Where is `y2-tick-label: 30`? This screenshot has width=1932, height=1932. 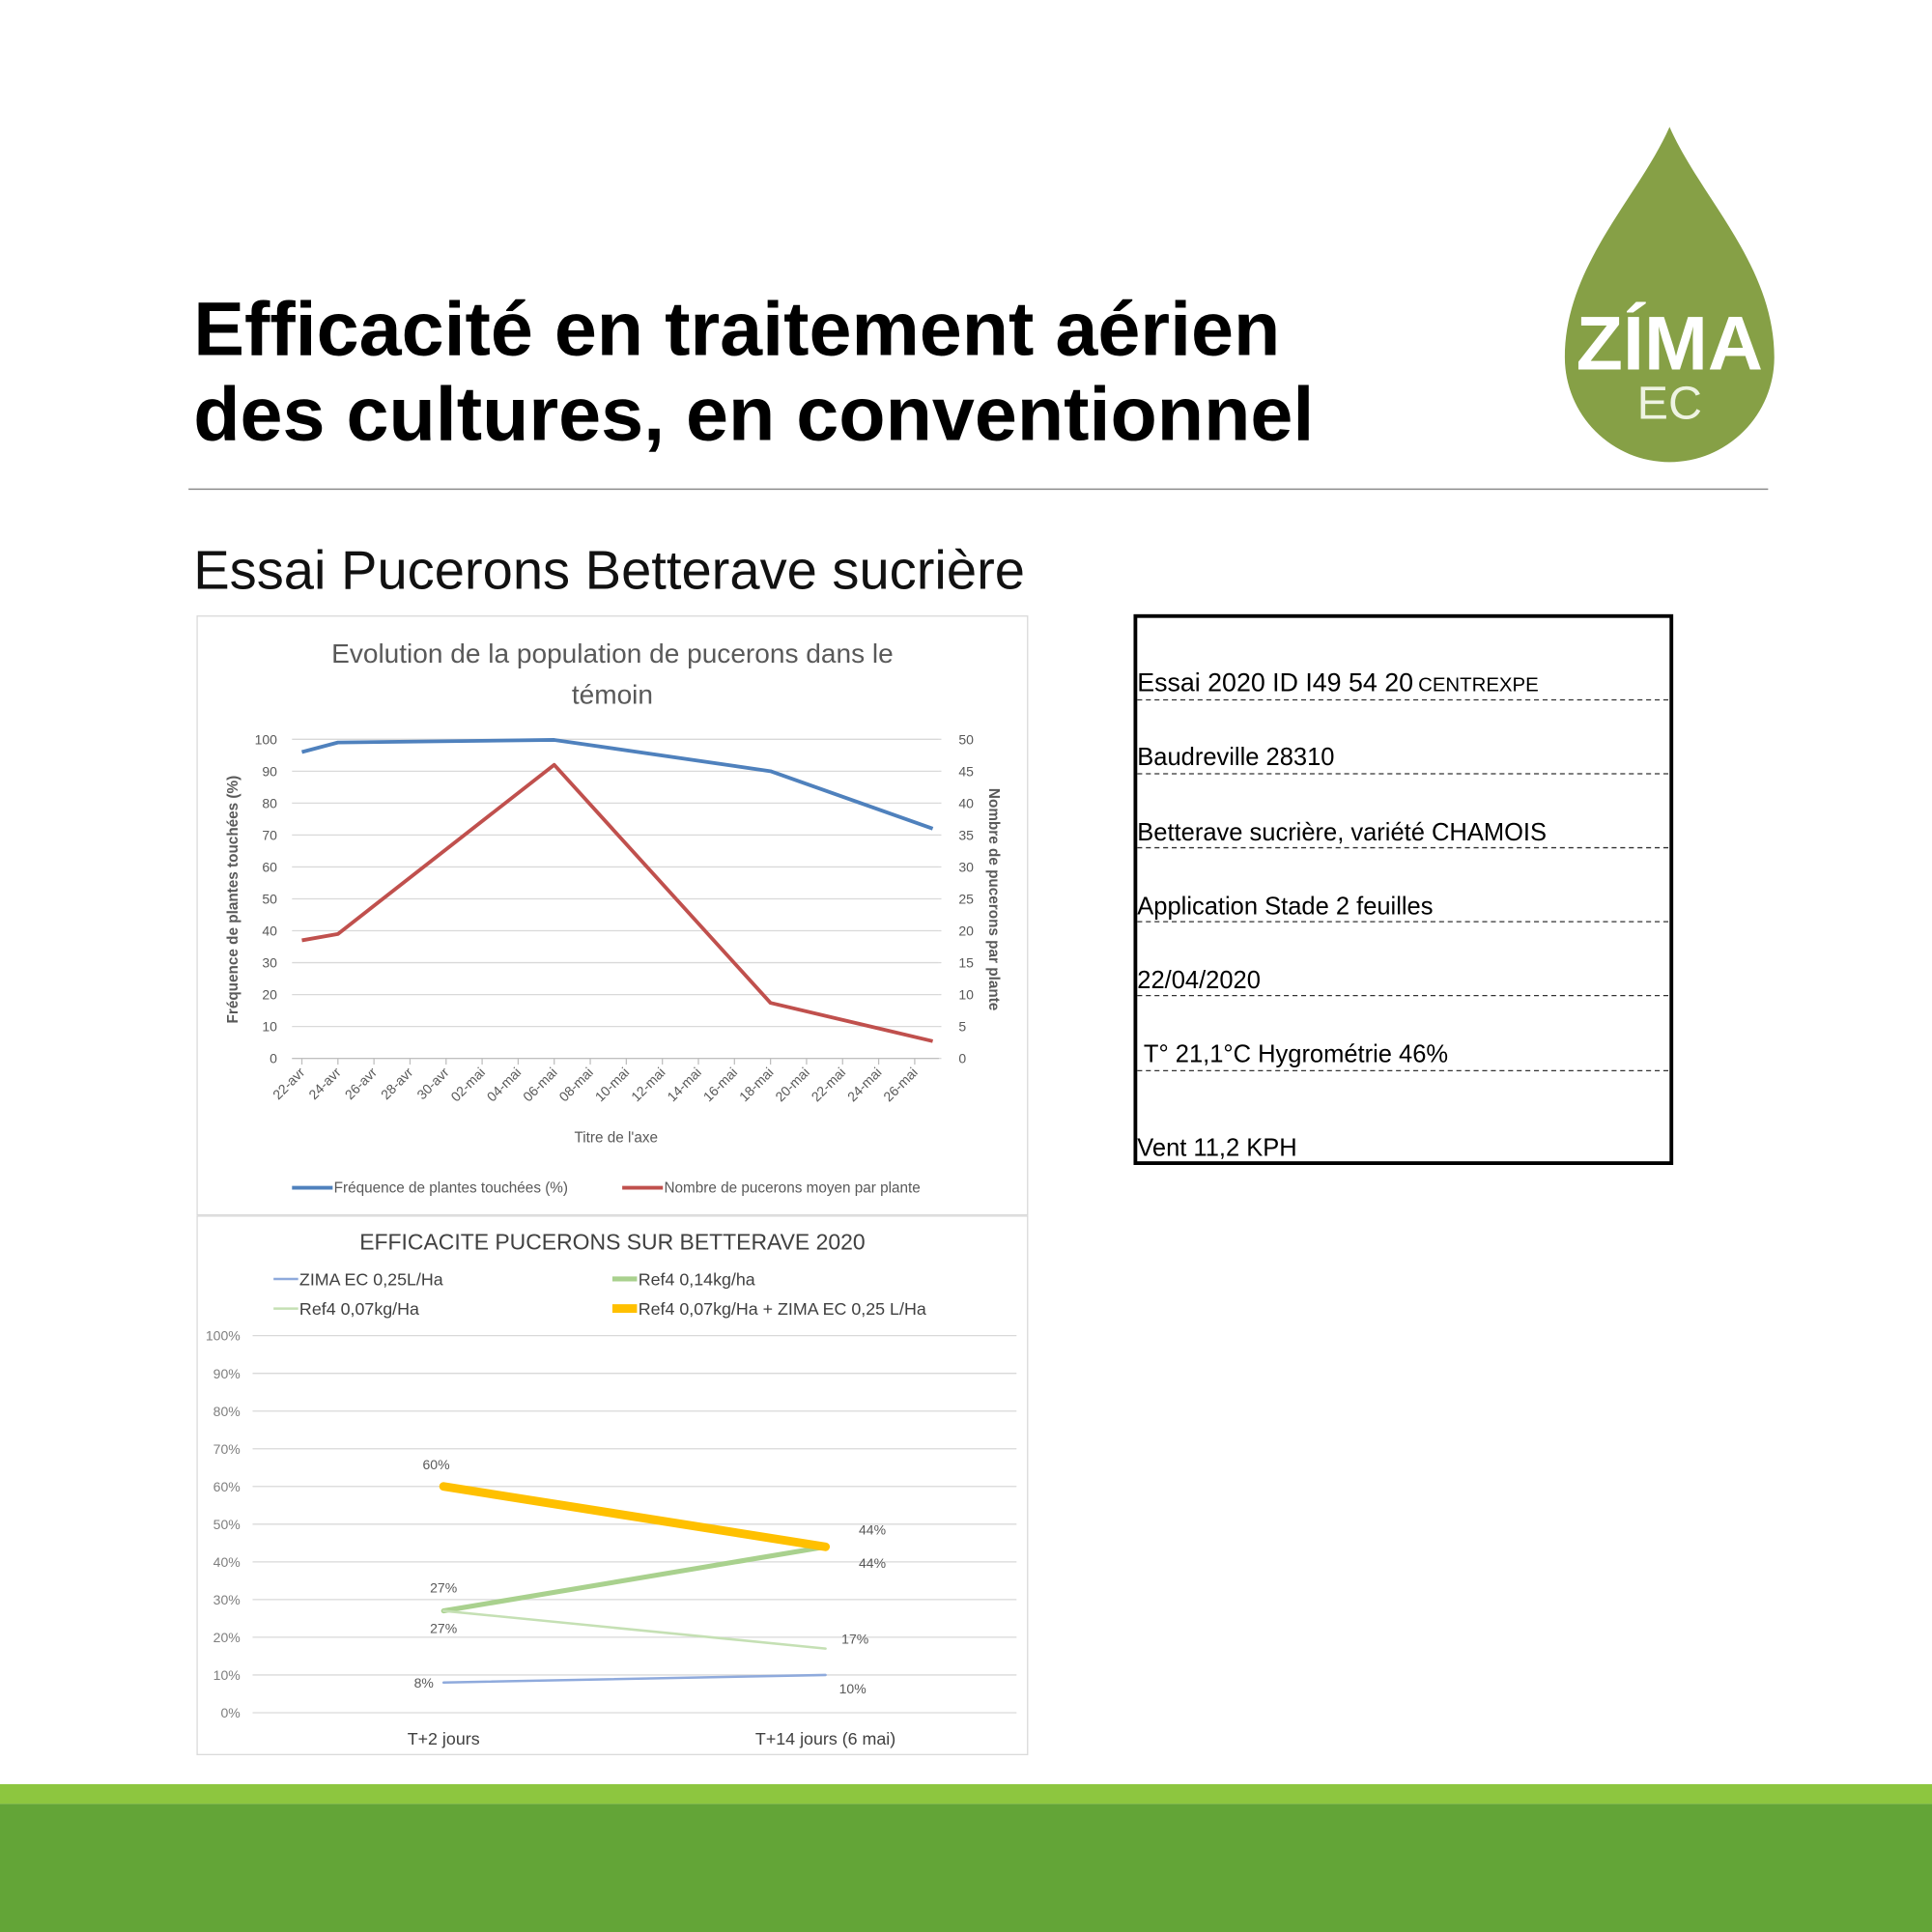
y2-tick-label: 30 is located at coordinates (966, 867).